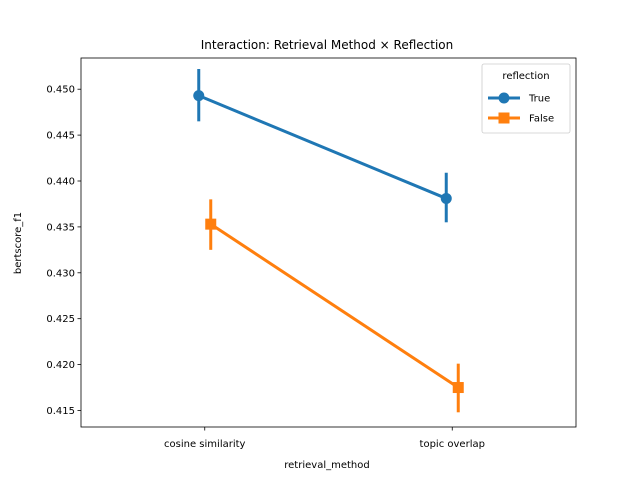 Image resolution: width=640 pixels, height=480 pixels. Describe the element at coordinates (324, 438) in the screenshot. I see `x-axis: cosine similarity topic overlap` at that location.